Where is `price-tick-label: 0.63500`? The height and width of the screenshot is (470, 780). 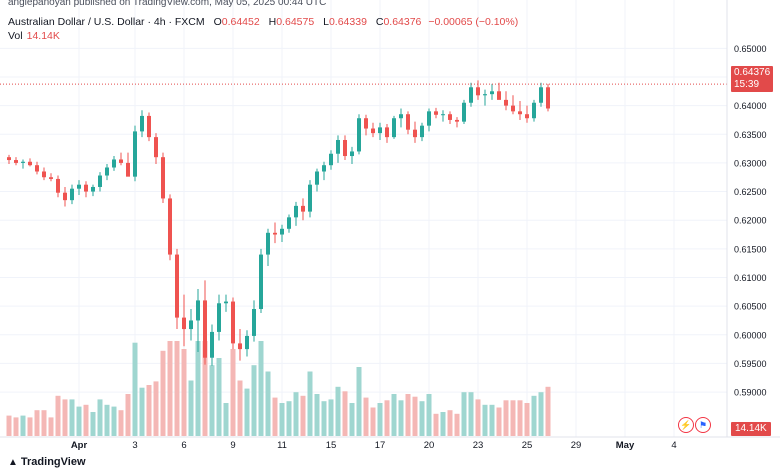 price-tick-label: 0.63500 is located at coordinates (750, 135).